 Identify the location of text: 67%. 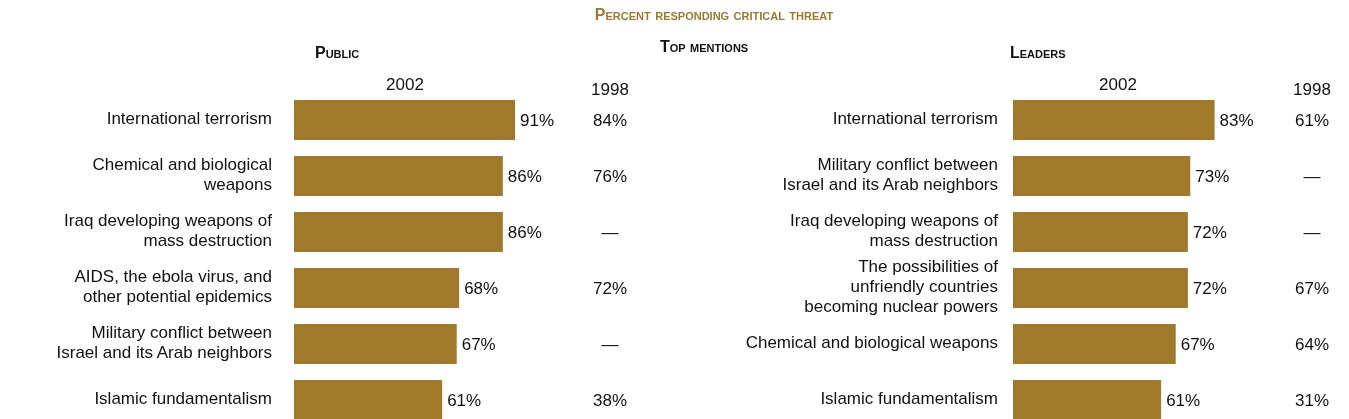
(1312, 289).